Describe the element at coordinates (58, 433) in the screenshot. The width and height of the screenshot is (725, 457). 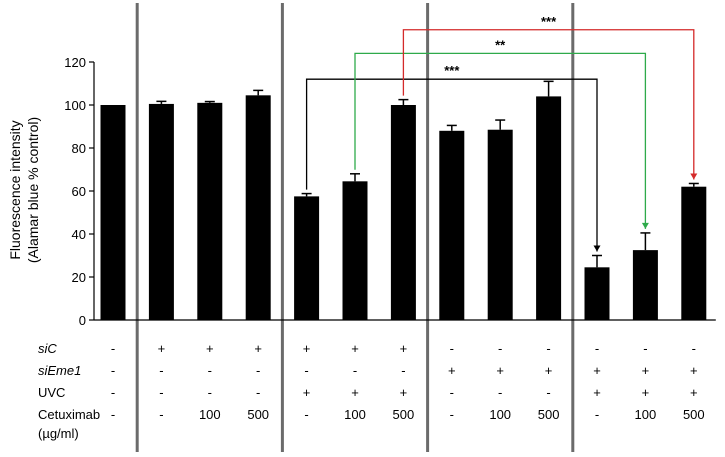
I see `condition-label-unit: (µg/ml)` at that location.